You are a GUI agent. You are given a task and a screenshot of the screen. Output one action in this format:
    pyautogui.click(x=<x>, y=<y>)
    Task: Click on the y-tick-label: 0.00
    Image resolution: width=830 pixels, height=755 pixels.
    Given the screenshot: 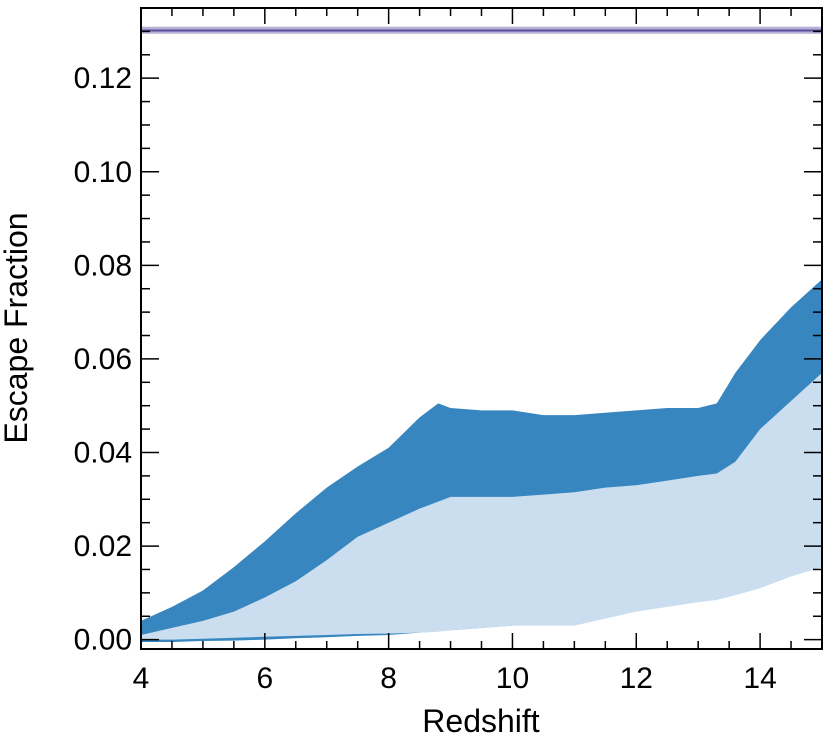 What is the action you would take?
    pyautogui.click(x=103, y=640)
    